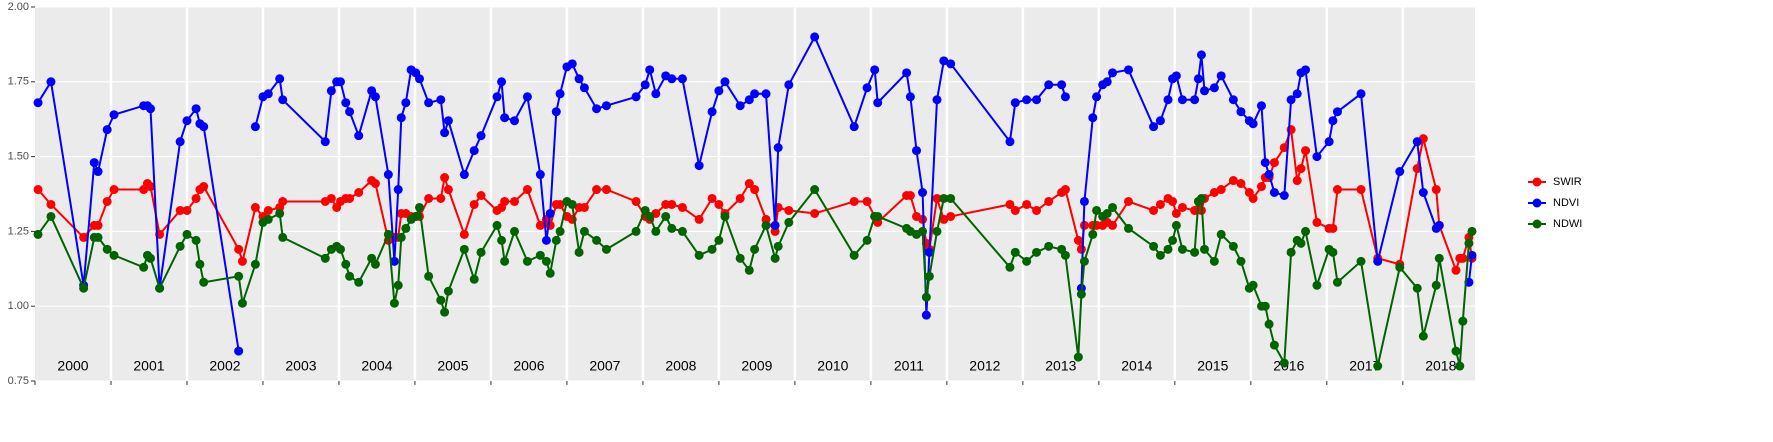 The width and height of the screenshot is (1773, 442). What do you see at coordinates (1212, 366) in the screenshot?
I see `x-tick-label: 2015` at bounding box center [1212, 366].